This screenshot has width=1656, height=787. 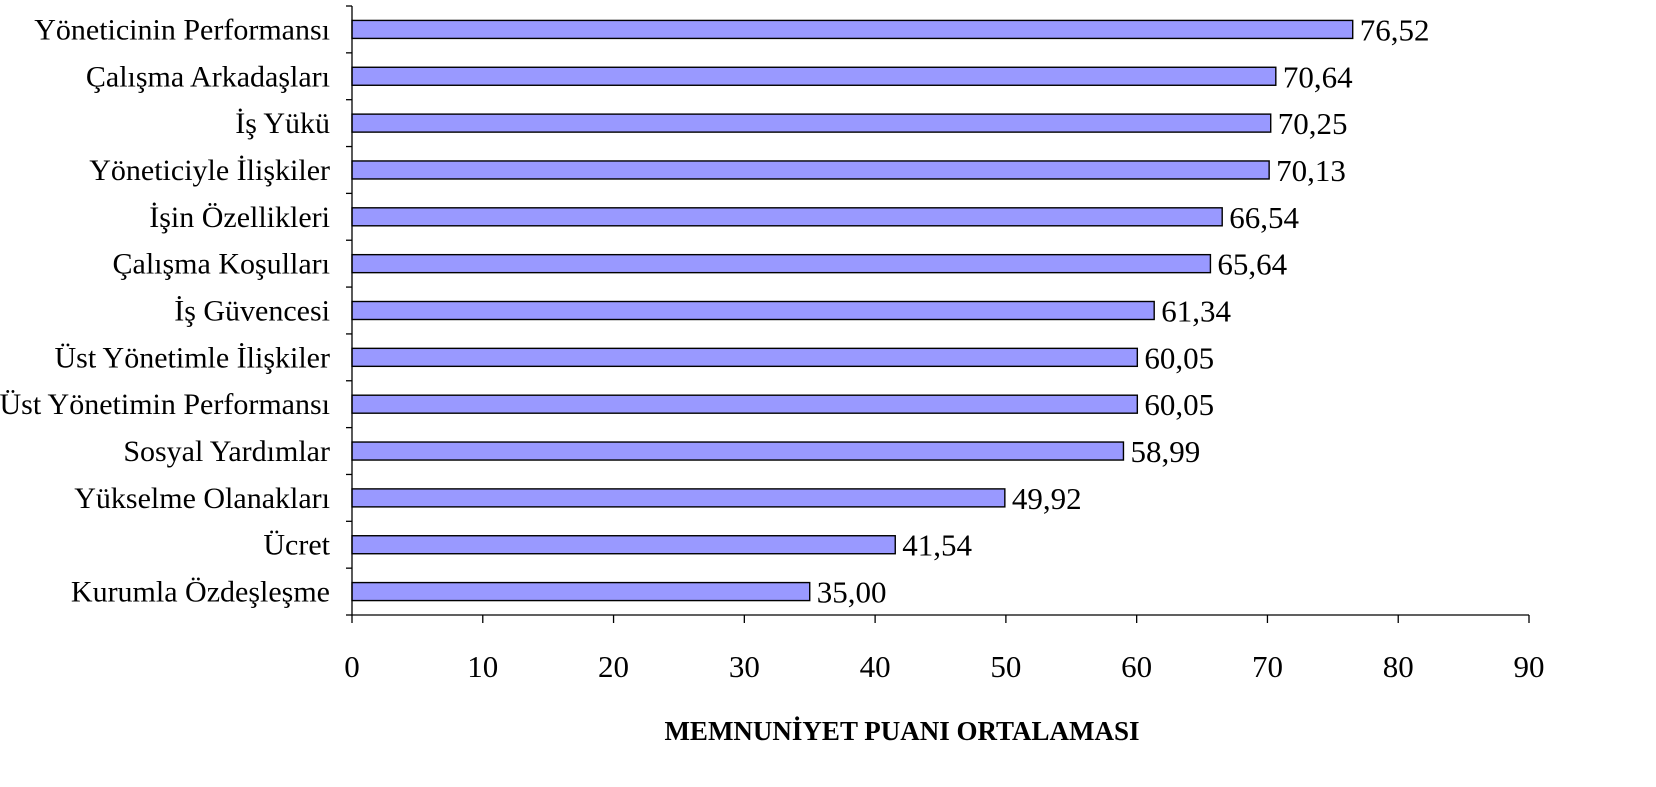 I want to click on x-tick-label: 70, so click(x=1267, y=666).